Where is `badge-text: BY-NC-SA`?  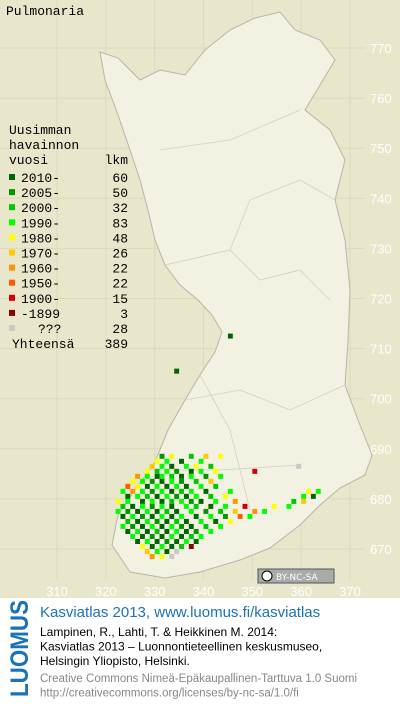
badge-text: BY-NC-SA is located at coordinates (297, 578).